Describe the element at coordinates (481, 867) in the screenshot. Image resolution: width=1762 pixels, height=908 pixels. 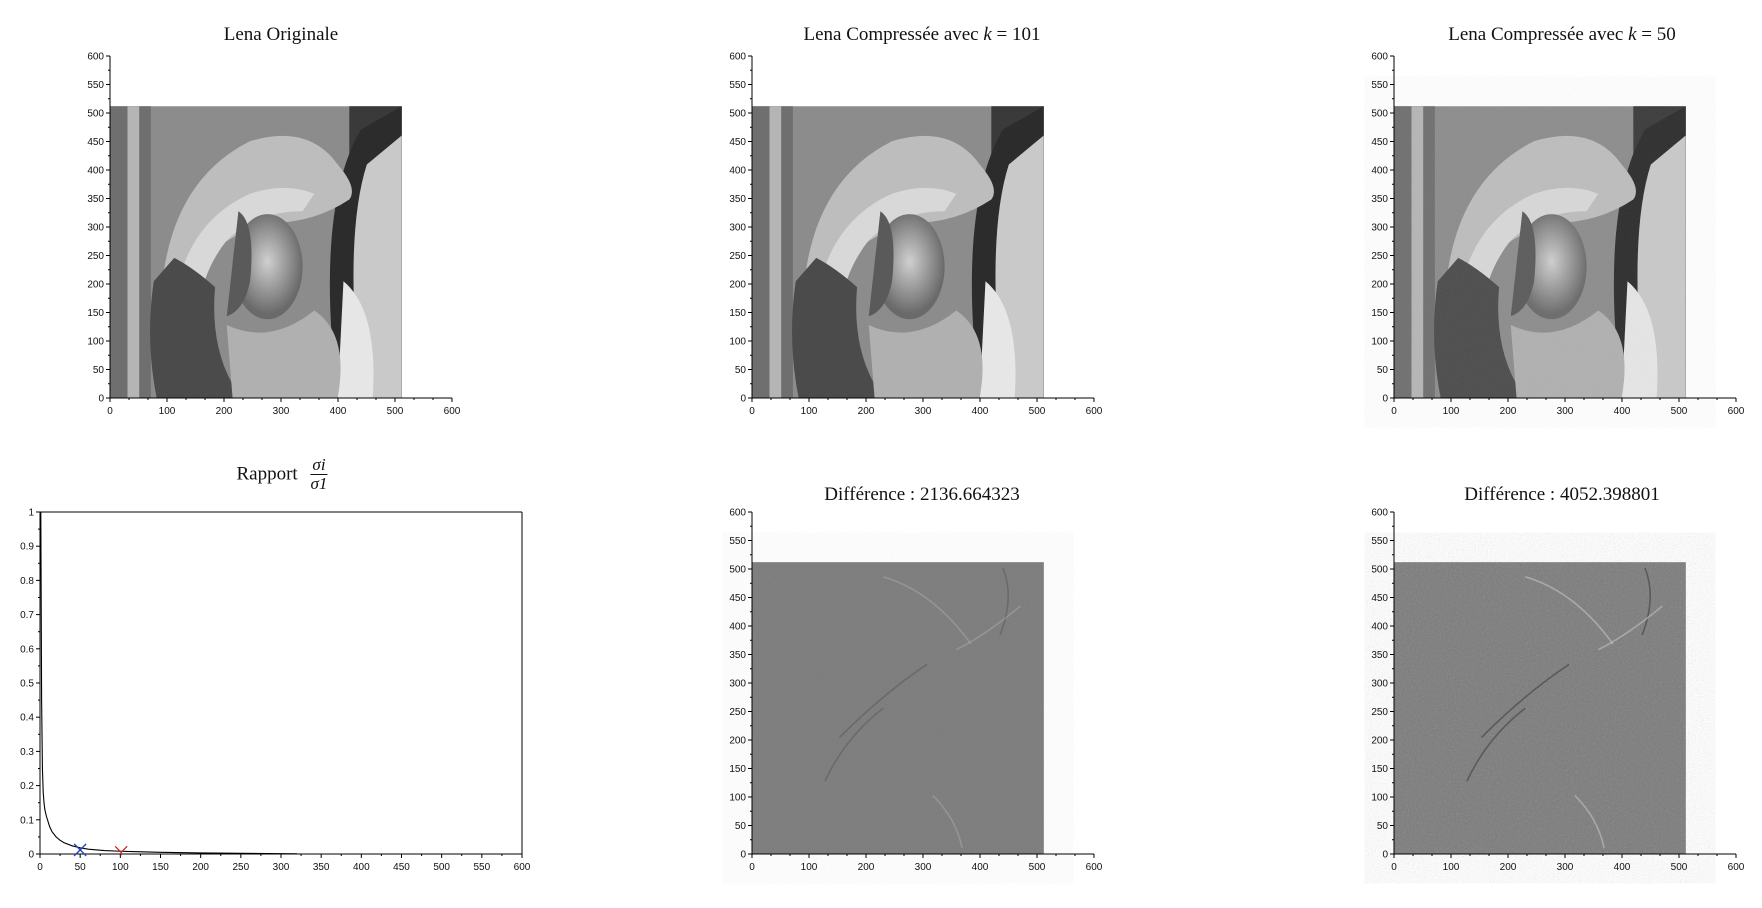
I see `x-tick-label: 550` at that location.